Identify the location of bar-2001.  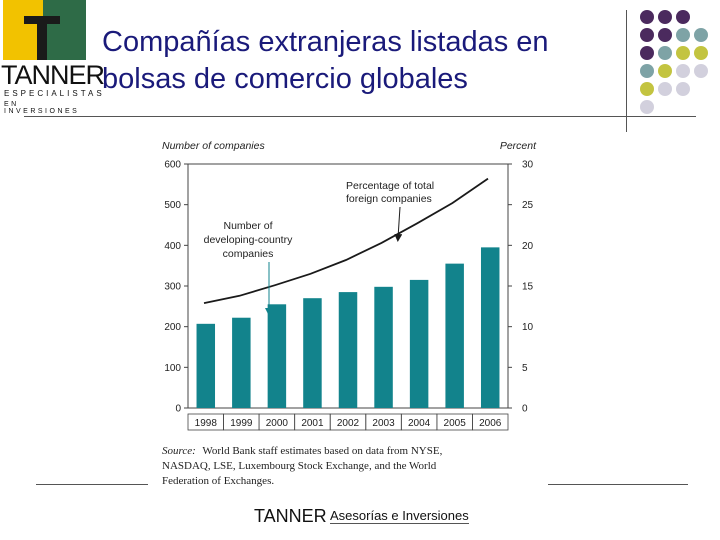
(312, 353).